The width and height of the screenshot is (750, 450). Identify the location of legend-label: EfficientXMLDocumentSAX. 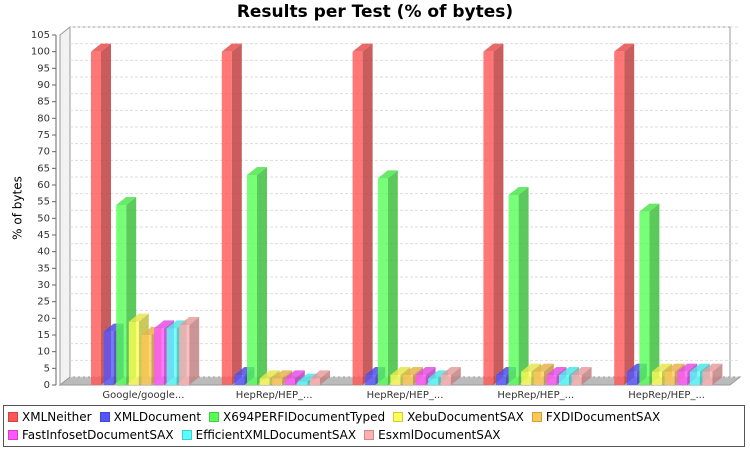
(276, 435).